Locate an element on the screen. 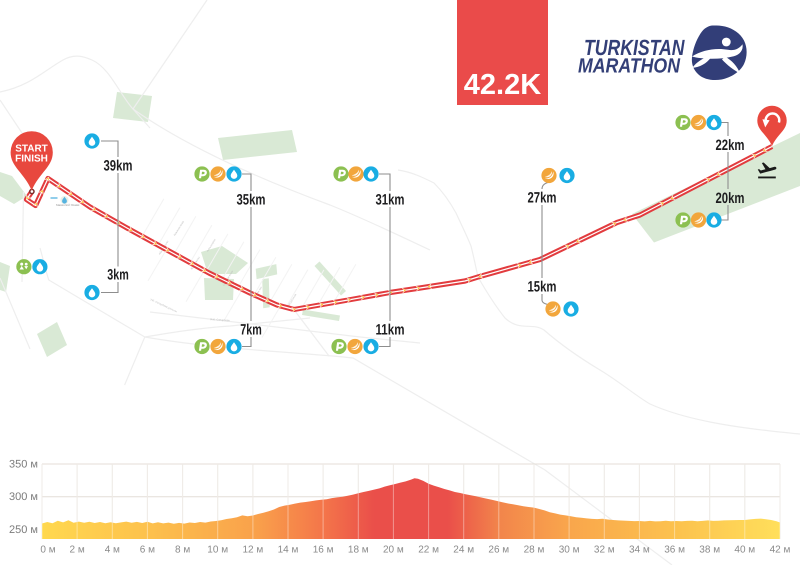 This screenshot has width=800, height=570. svg-text: 15km is located at coordinates (542, 286).